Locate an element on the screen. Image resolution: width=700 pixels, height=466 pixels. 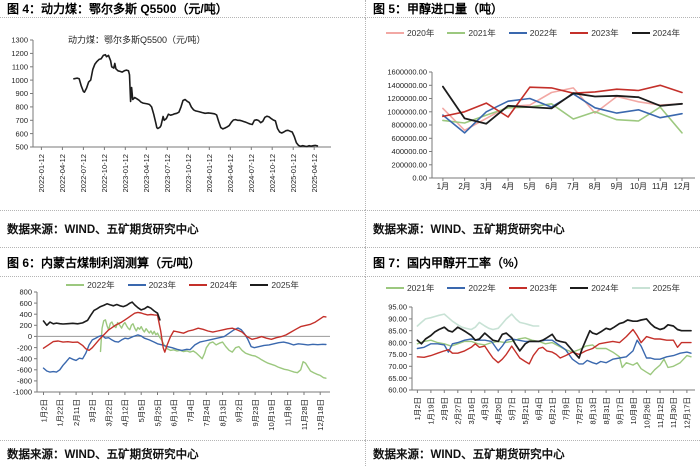
svg-text: 12月17日 is located at coordinates (687, 413).